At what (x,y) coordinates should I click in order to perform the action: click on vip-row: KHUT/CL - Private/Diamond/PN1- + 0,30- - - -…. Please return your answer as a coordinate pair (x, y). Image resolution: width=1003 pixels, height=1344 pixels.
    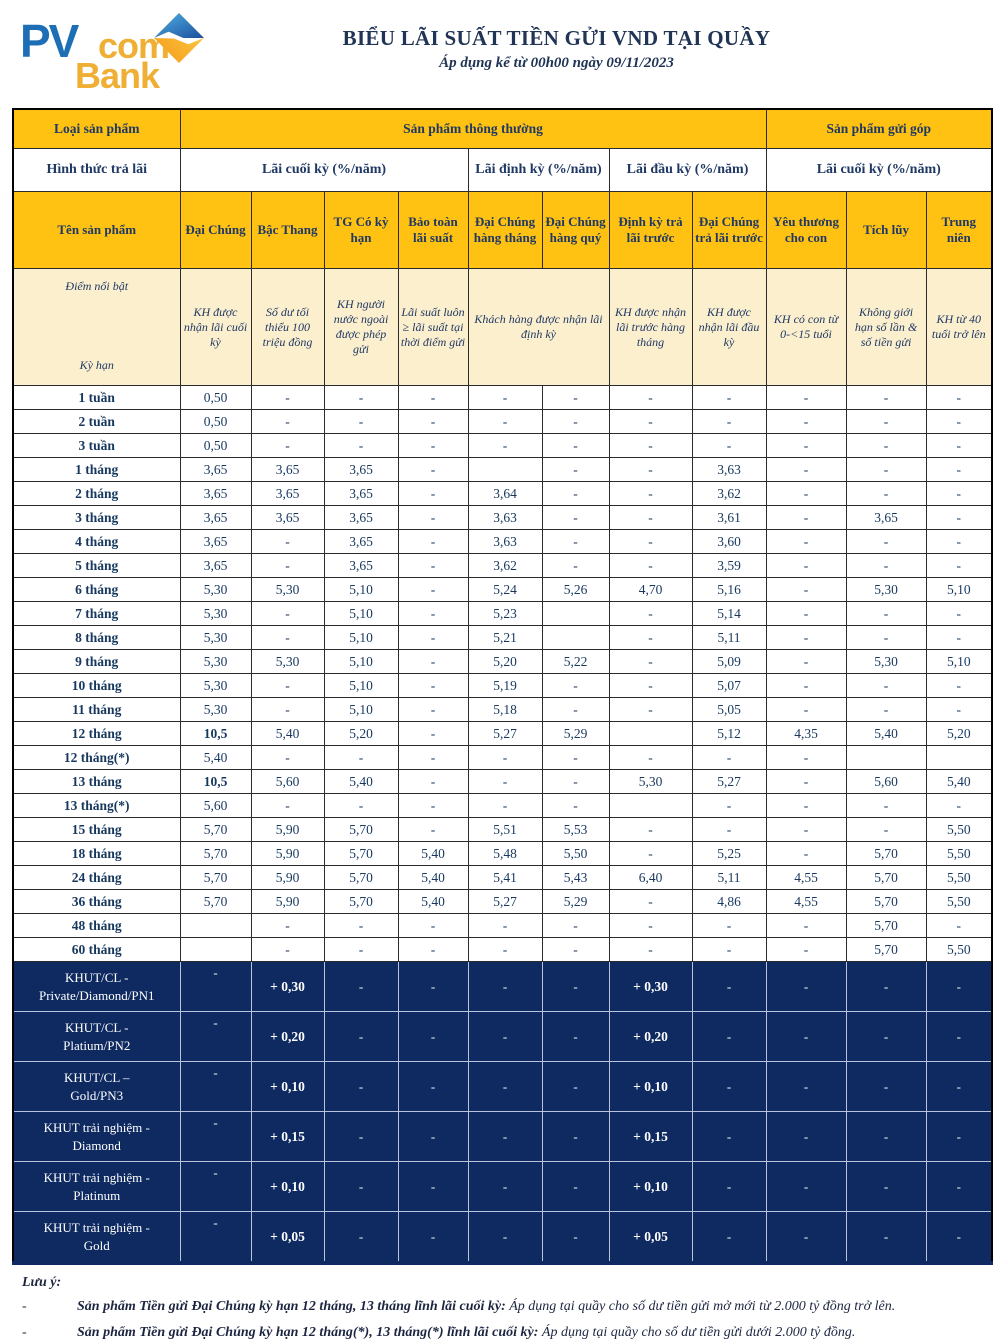
    Looking at the image, I should click on (502, 986).